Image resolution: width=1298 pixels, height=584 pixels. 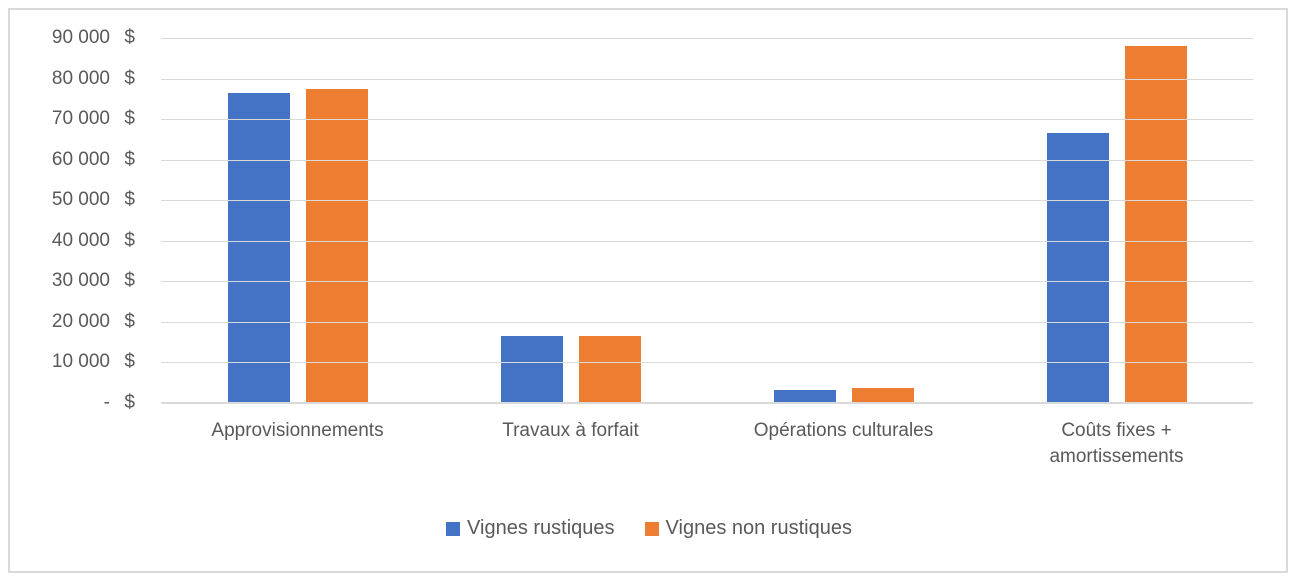 I want to click on legend-swatch-vignes-rustiques, so click(x=453, y=528).